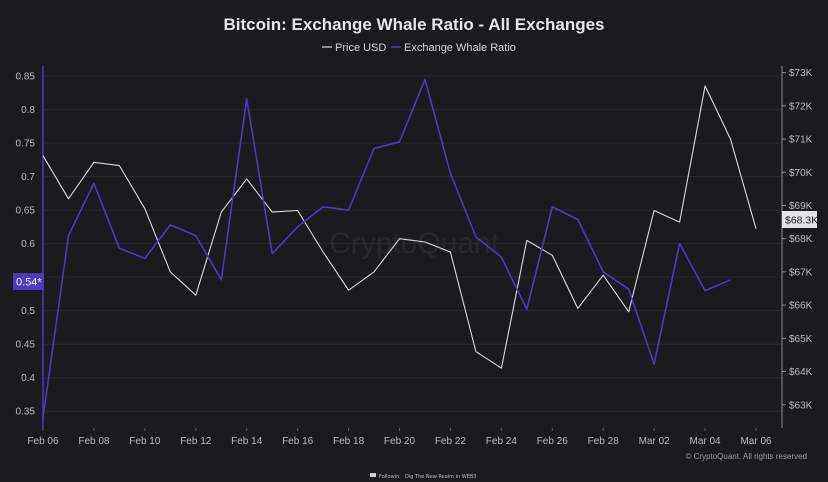  What do you see at coordinates (26, 144) in the screenshot?
I see `left-tick-label: 0.75` at bounding box center [26, 144].